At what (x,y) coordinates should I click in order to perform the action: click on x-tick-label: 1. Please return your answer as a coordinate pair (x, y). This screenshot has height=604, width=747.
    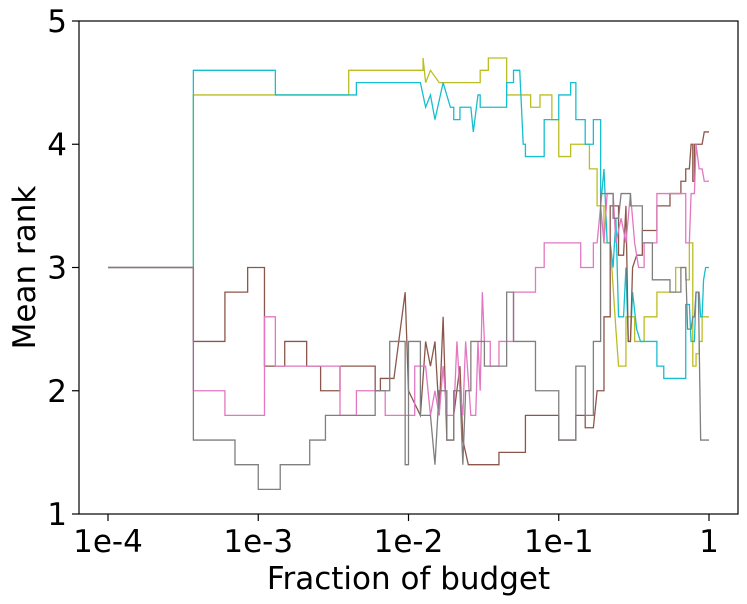
    Looking at the image, I should click on (709, 542).